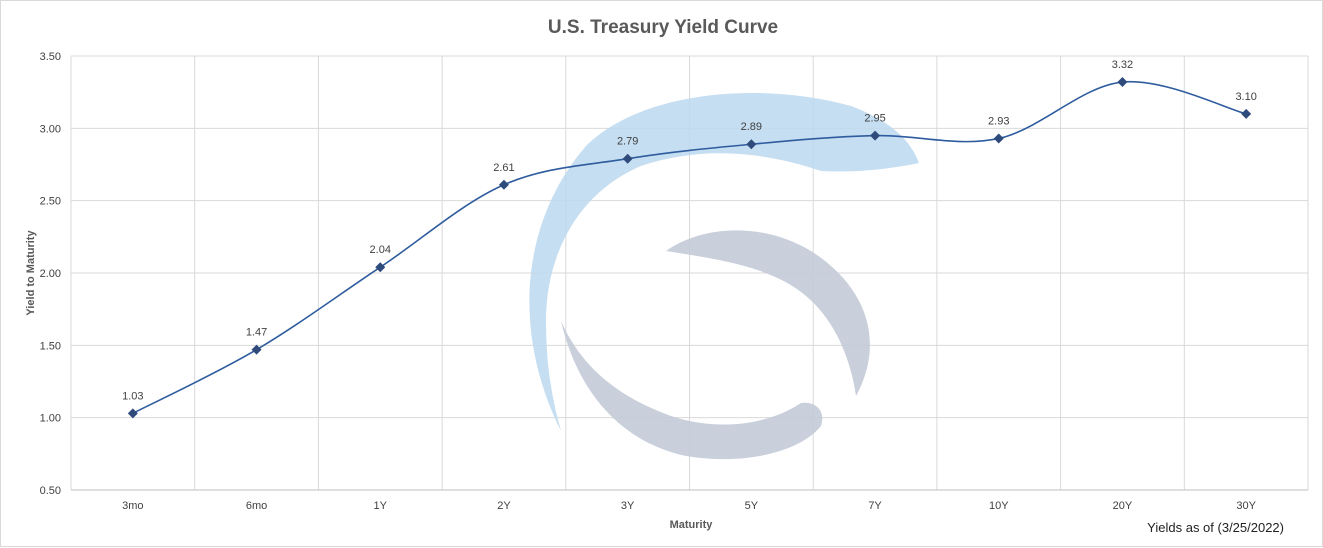 This screenshot has height=548, width=1323. I want to click on data-value-label: 2.61, so click(503, 168).